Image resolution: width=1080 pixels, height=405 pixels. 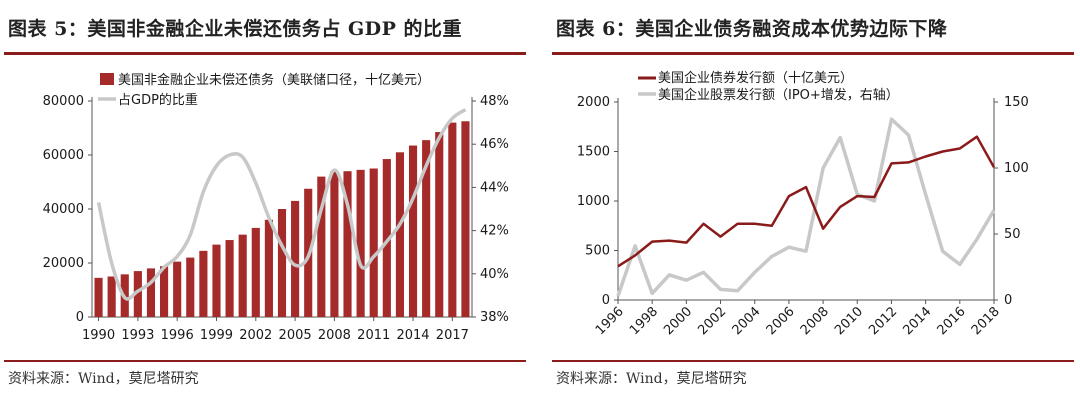 What do you see at coordinates (986, 321) in the screenshot?
I see `x-tick-label: 2018` at bounding box center [986, 321].